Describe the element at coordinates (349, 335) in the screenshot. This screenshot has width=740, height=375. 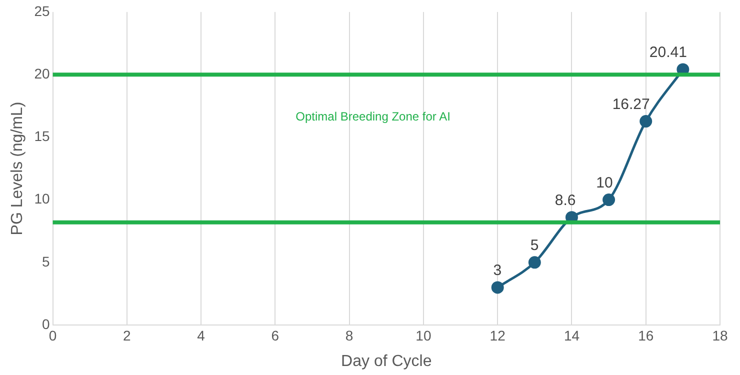
I see `x-tick-label: 8` at that location.